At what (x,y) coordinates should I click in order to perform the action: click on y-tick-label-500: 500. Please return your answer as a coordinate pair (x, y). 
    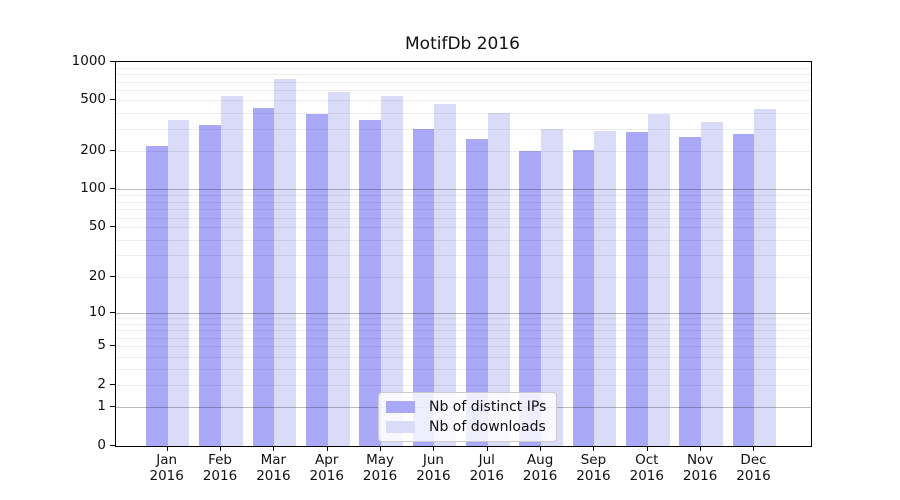
    Looking at the image, I should click on (93, 99).